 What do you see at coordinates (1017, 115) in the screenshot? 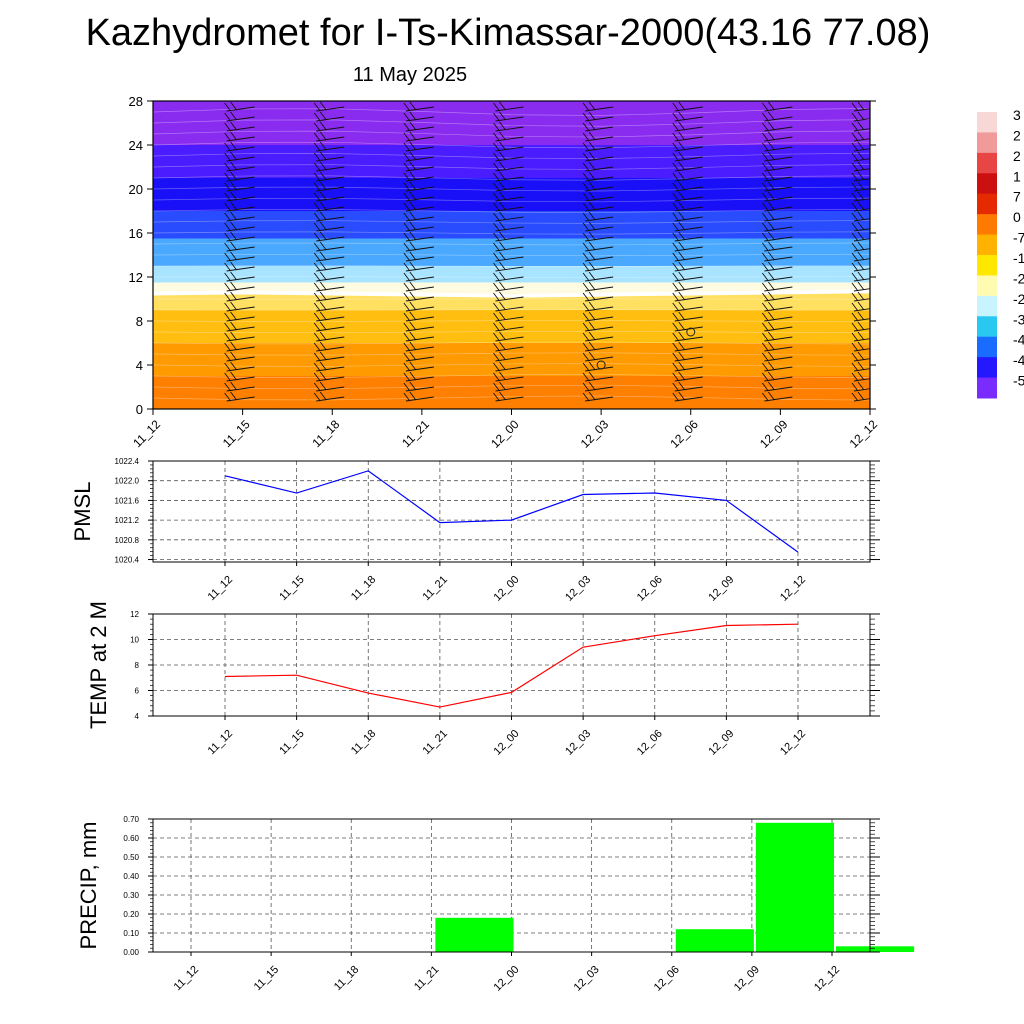
I see `colorbar-label: 3` at bounding box center [1017, 115].